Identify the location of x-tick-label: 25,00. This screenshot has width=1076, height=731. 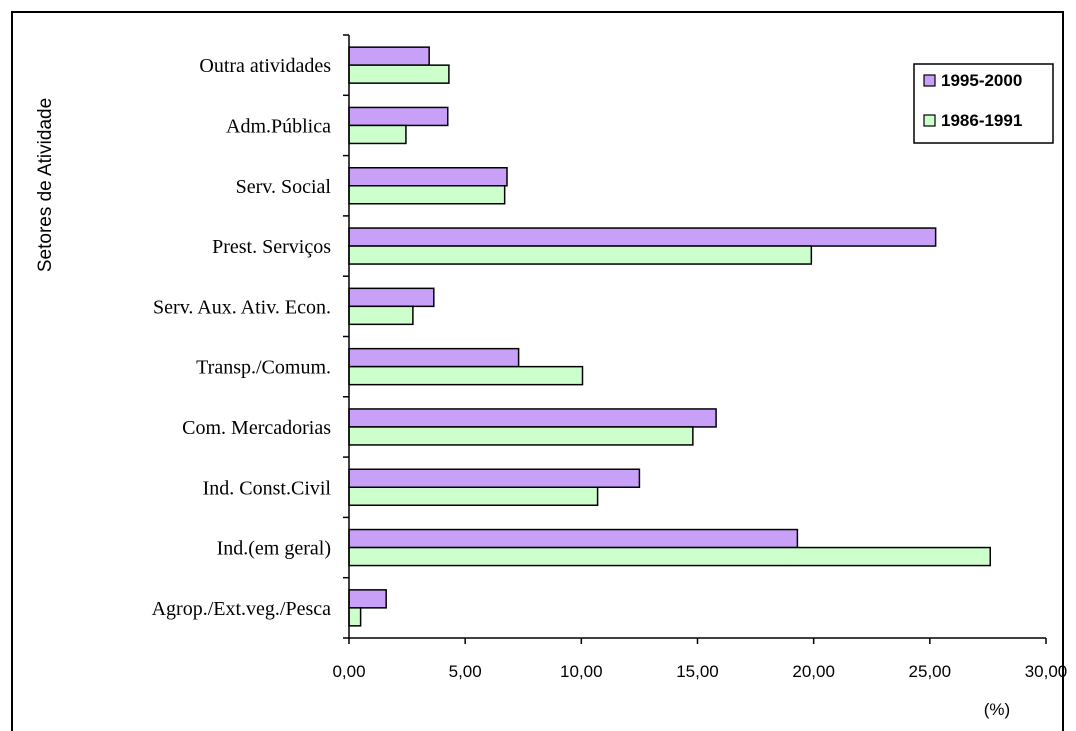
(930, 671).